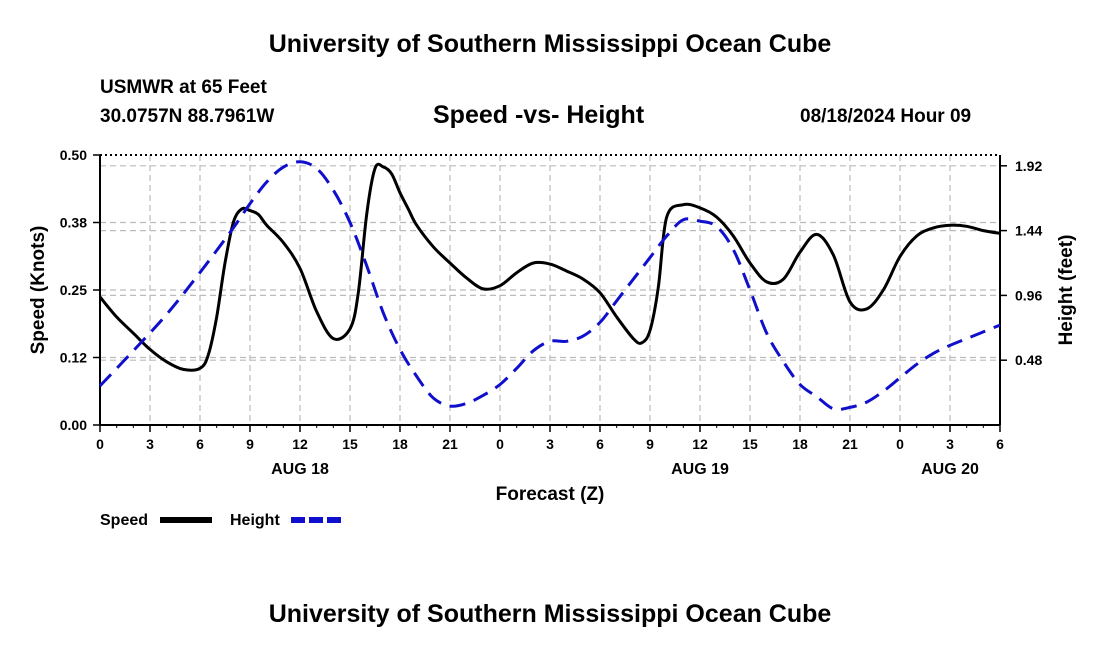  Describe the element at coordinates (950, 469) in the screenshot. I see `date-label: AUG 20` at that location.